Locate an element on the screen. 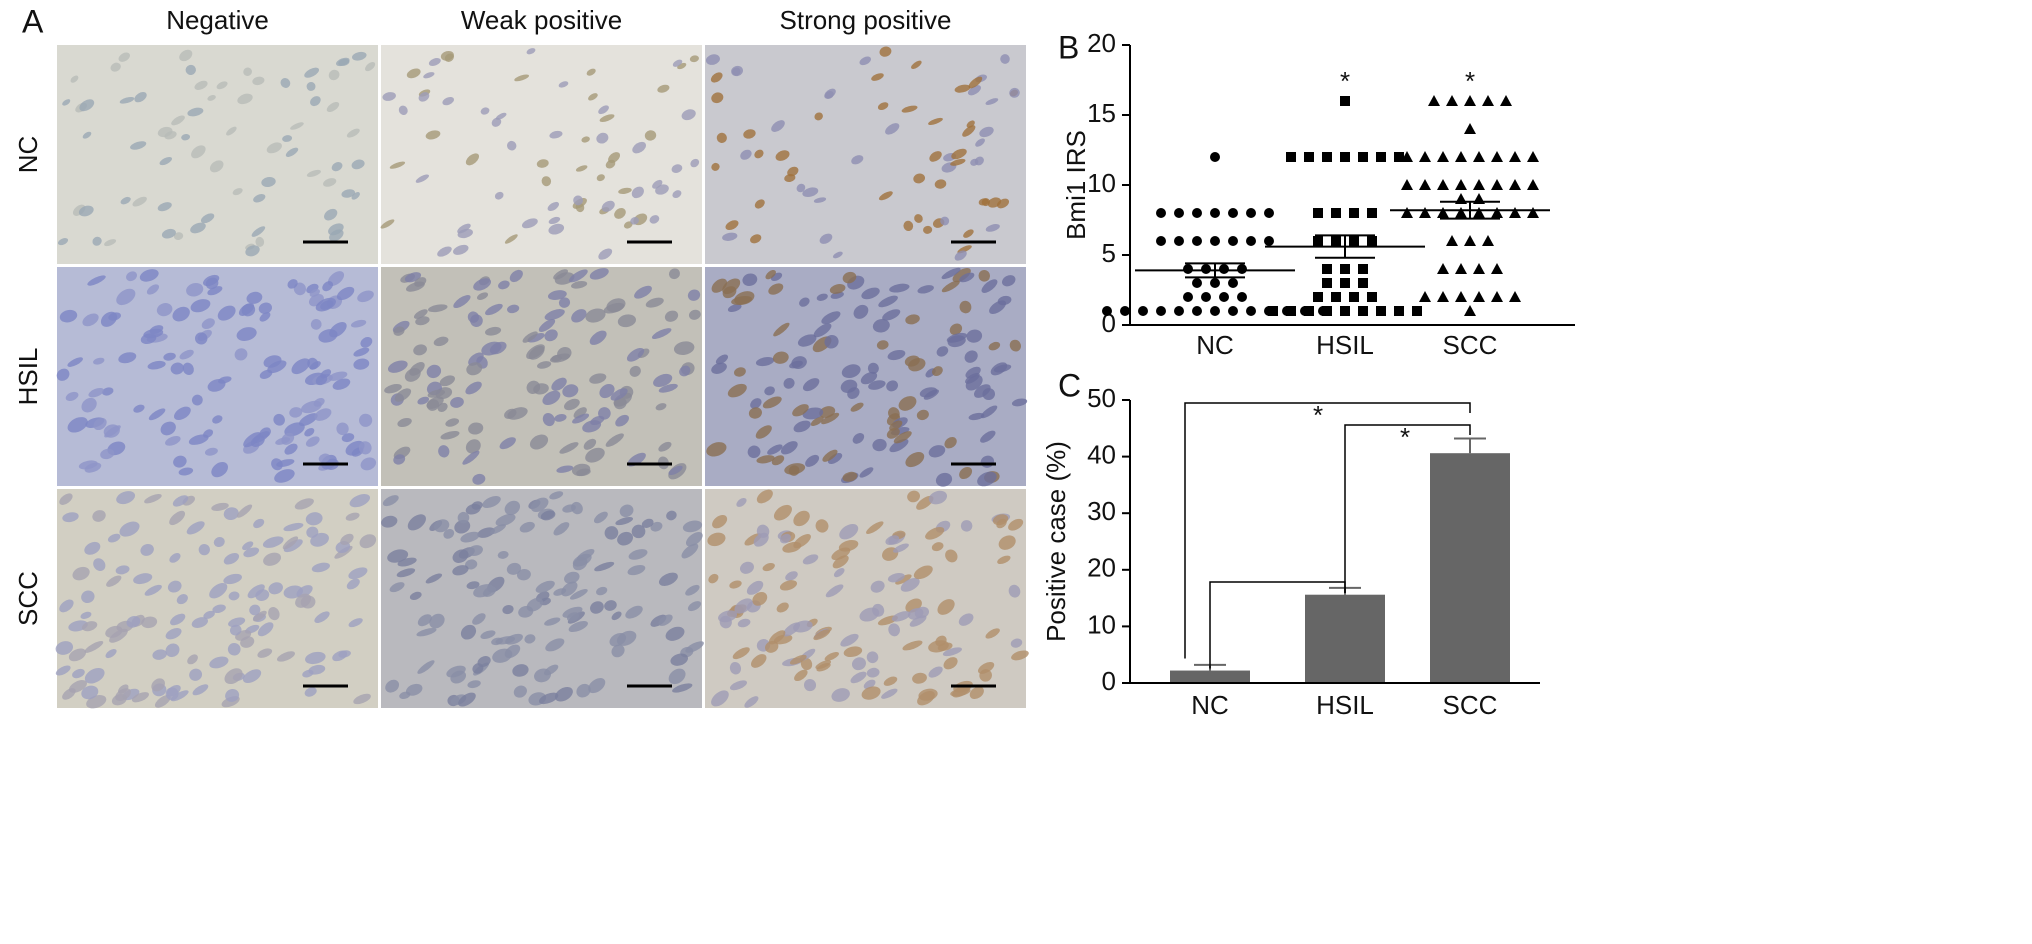 The width and height of the screenshot is (2032, 944). bar is located at coordinates (1470, 568).